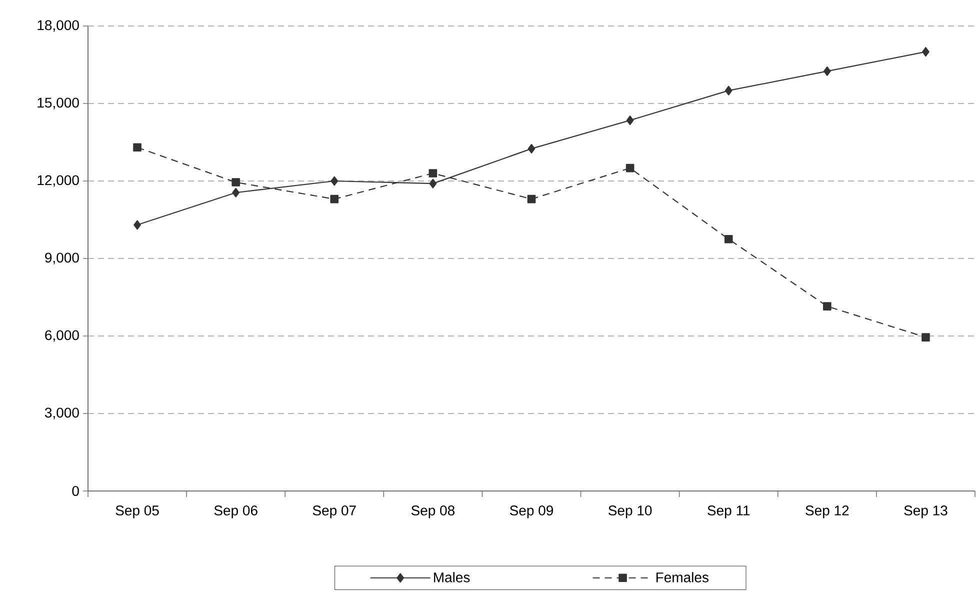 This screenshot has width=977, height=603. Describe the element at coordinates (334, 512) in the screenshot. I see `x-tick-label: Sep 07` at that location.